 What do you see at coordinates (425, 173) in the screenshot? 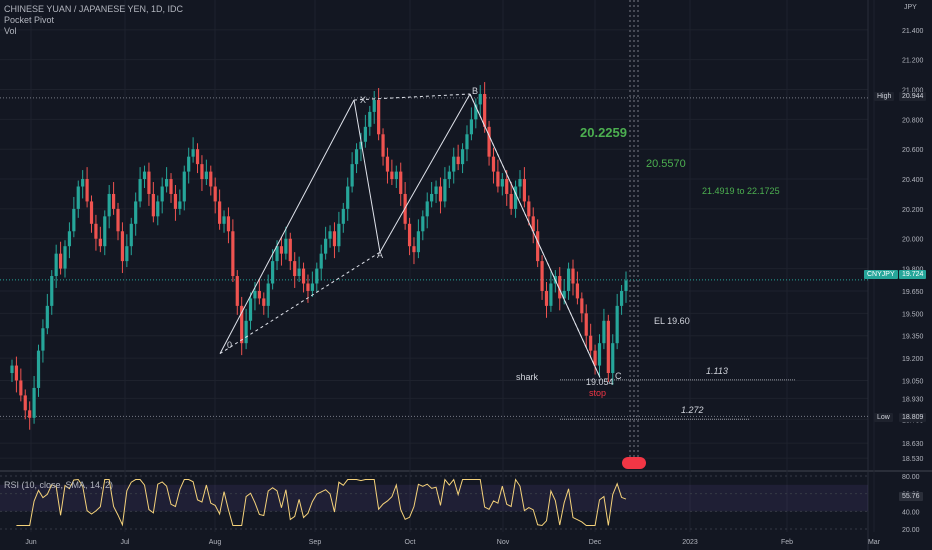
I see `pattern-leg` at bounding box center [425, 173].